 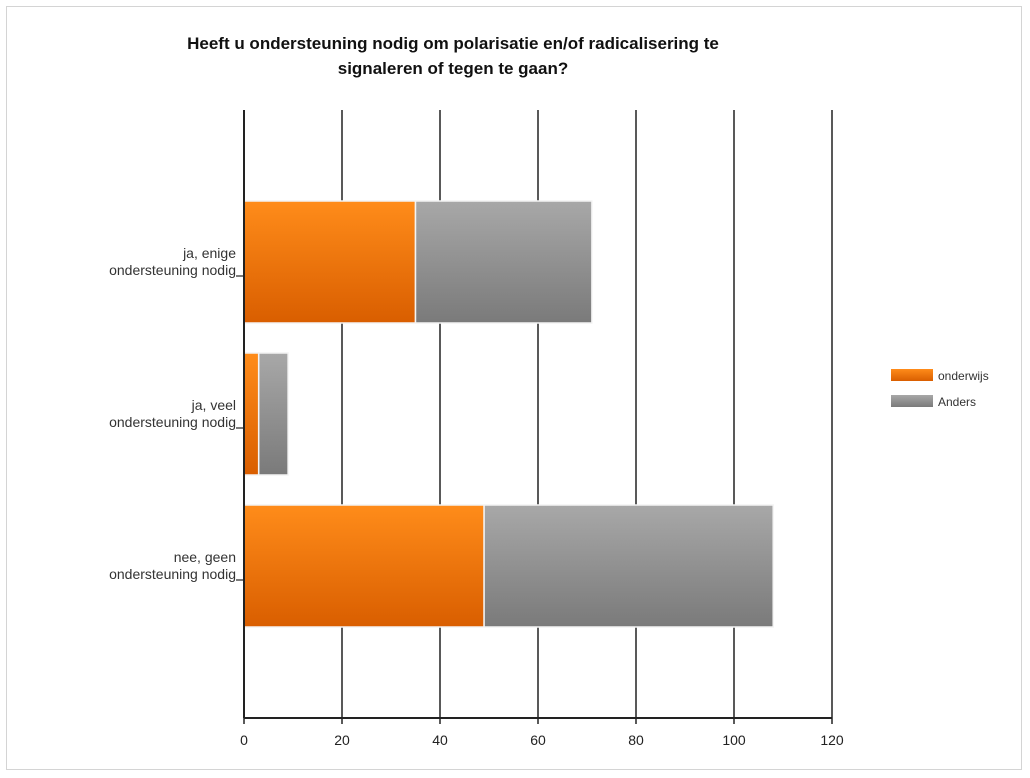 I want to click on category-label: ja, veel ondersteuning nodig, so click(x=172, y=413).